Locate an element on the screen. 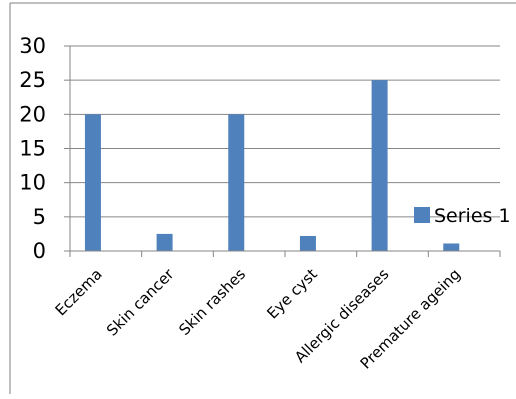 This screenshot has height=399, width=516. y-tick-label: 5 is located at coordinates (39, 217).